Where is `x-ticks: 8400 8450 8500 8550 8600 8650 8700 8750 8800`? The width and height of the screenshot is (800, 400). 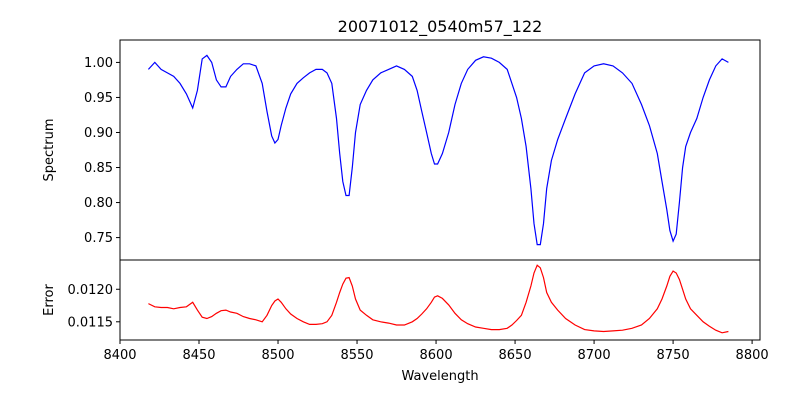 x-ticks: 8400 8450 8500 8550 8600 8650 8700 8750 8800 is located at coordinates (436, 351).